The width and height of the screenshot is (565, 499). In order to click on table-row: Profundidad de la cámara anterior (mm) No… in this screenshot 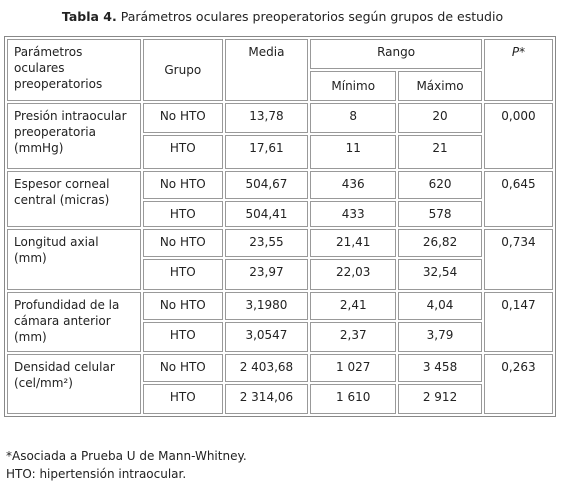, I will do `click(280, 322)`.